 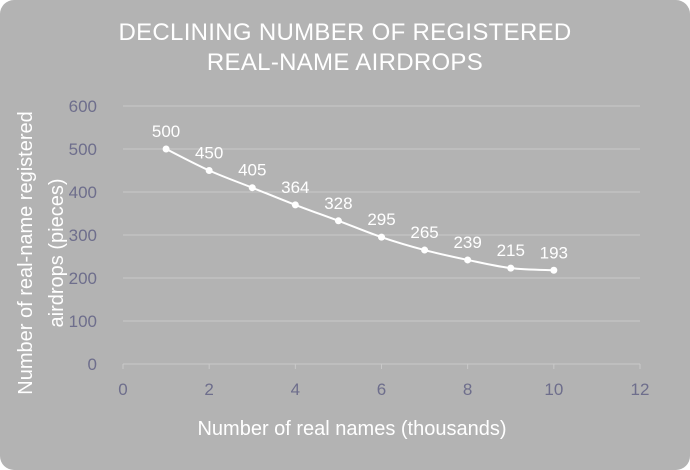 I want to click on y-axis-label-line-2: airdrops (pieces), so click(x=57, y=253).